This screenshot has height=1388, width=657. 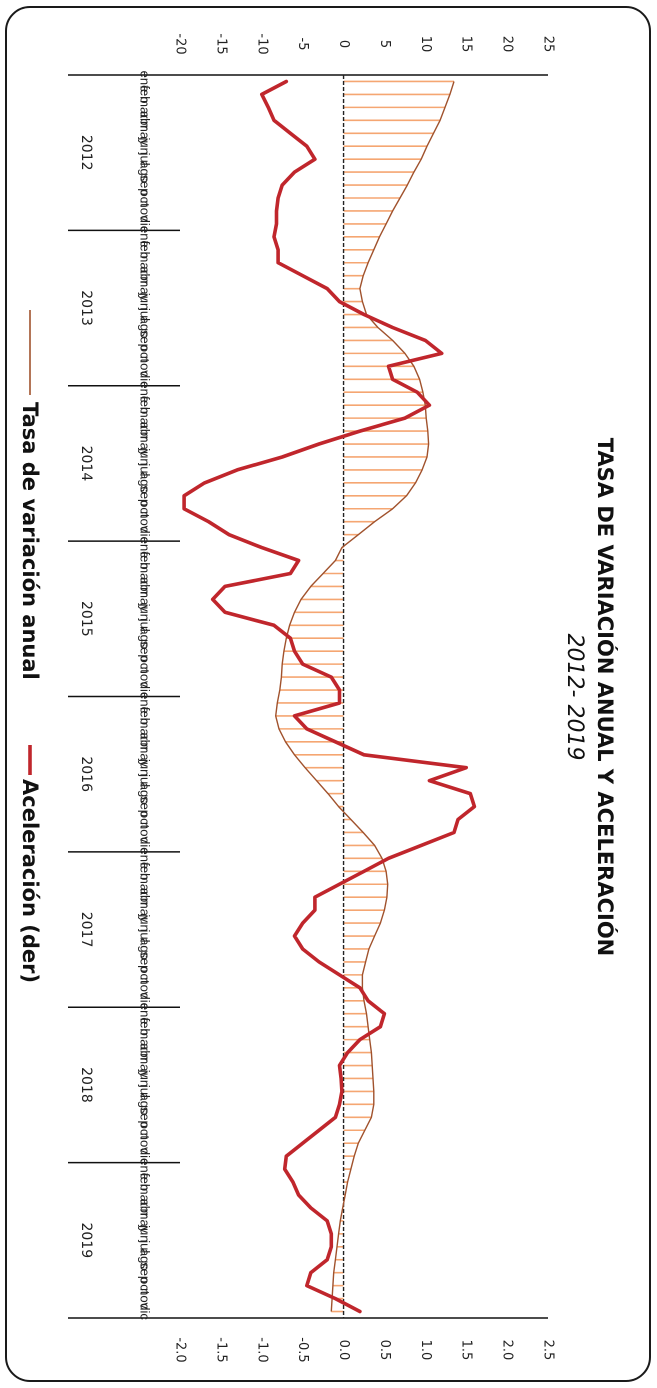 I want to click on year-label: 2014, so click(x=86, y=464).